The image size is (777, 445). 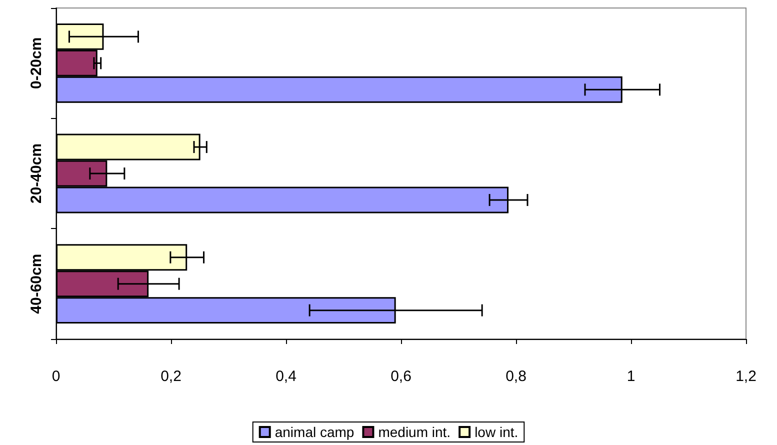 I want to click on x-tick-label: 1,2, so click(x=746, y=376).